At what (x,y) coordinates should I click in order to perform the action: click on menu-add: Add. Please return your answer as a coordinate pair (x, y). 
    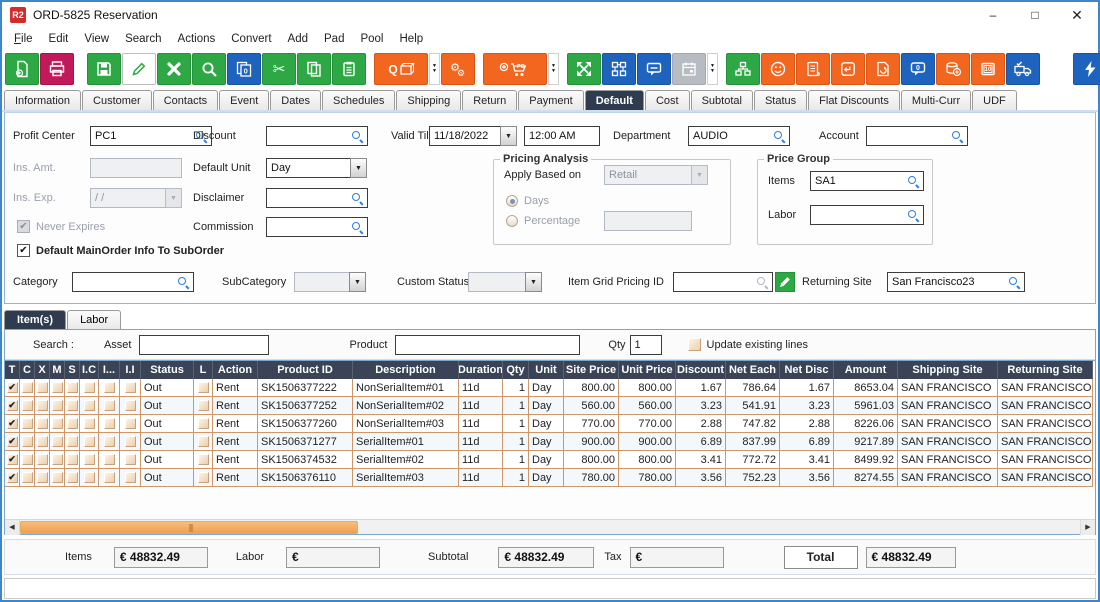
    Looking at the image, I should click on (297, 39).